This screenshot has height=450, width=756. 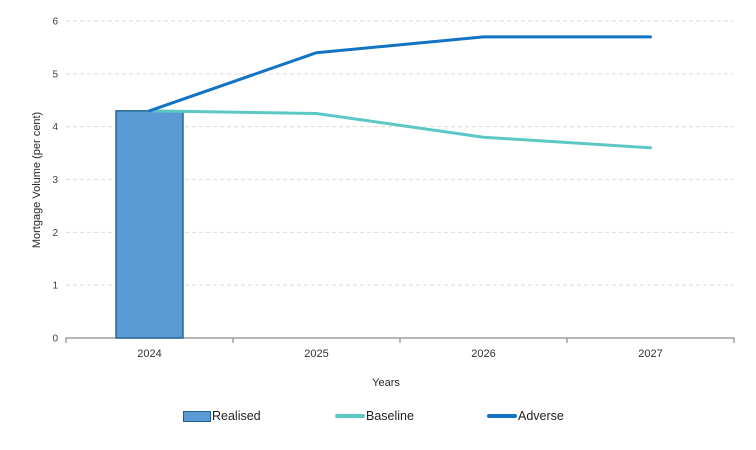 What do you see at coordinates (350, 416) in the screenshot?
I see `baseline-line-swatch-icon` at bounding box center [350, 416].